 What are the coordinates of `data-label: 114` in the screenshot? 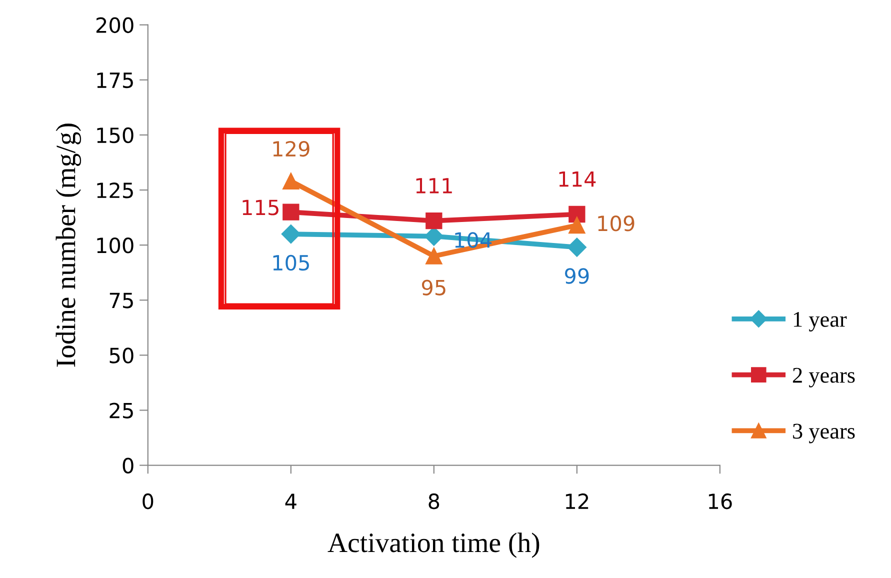 It's located at (577, 179).